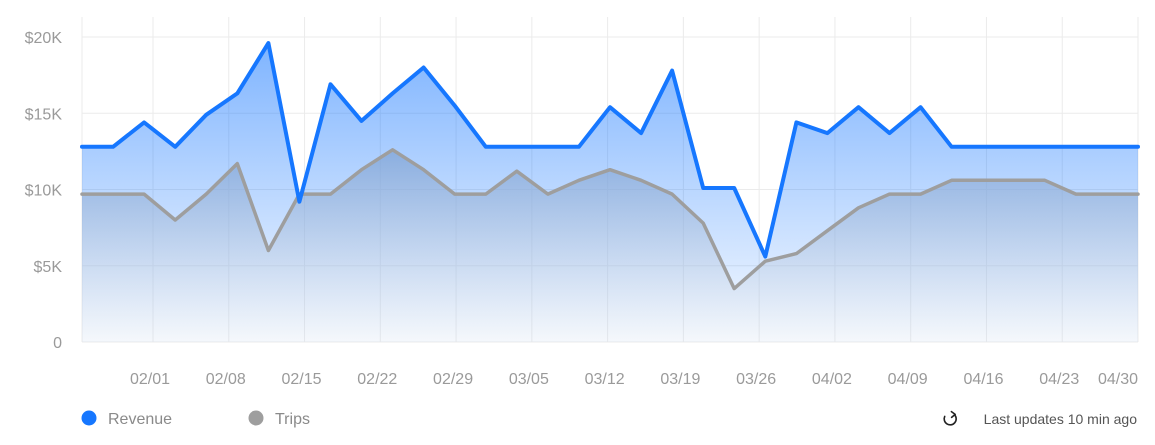 Image resolution: width=1155 pixels, height=445 pixels. What do you see at coordinates (680, 379) in the screenshot?
I see `x-tick-label: 03/19` at bounding box center [680, 379].